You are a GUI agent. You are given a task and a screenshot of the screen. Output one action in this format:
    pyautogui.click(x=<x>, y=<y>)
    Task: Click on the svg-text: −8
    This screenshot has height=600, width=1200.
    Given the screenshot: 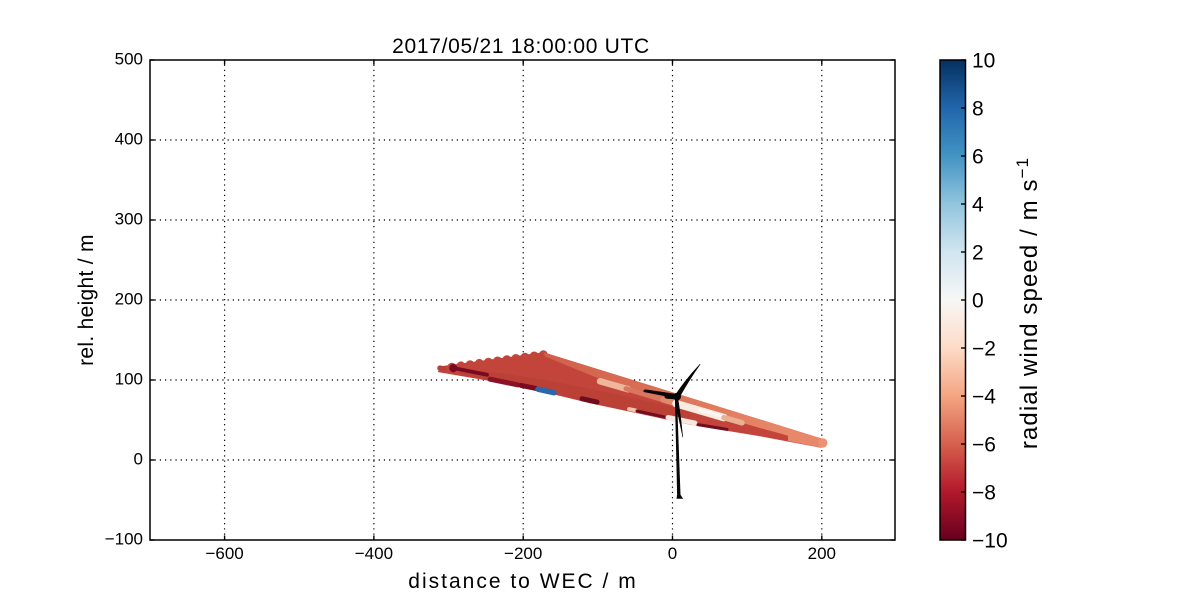 What is the action you would take?
    pyautogui.click(x=984, y=493)
    